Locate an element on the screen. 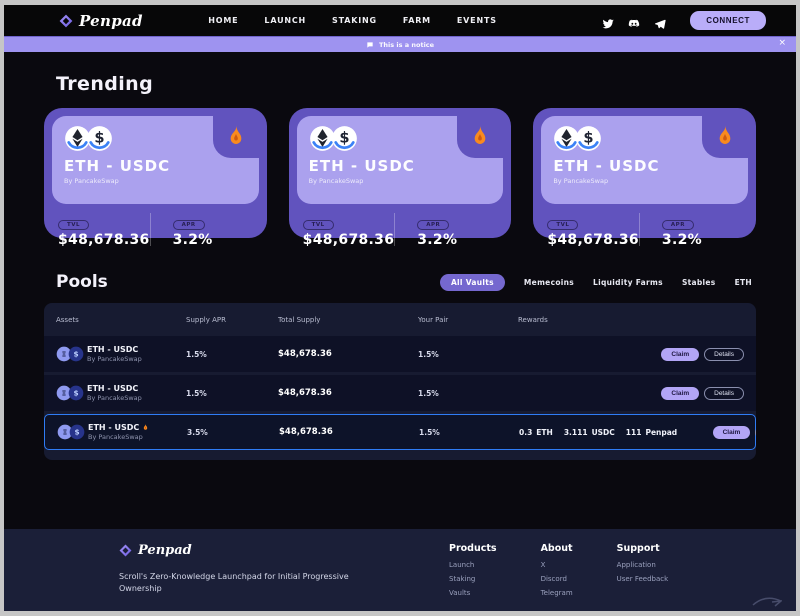  pair-coins: $ is located at coordinates (400, 138).